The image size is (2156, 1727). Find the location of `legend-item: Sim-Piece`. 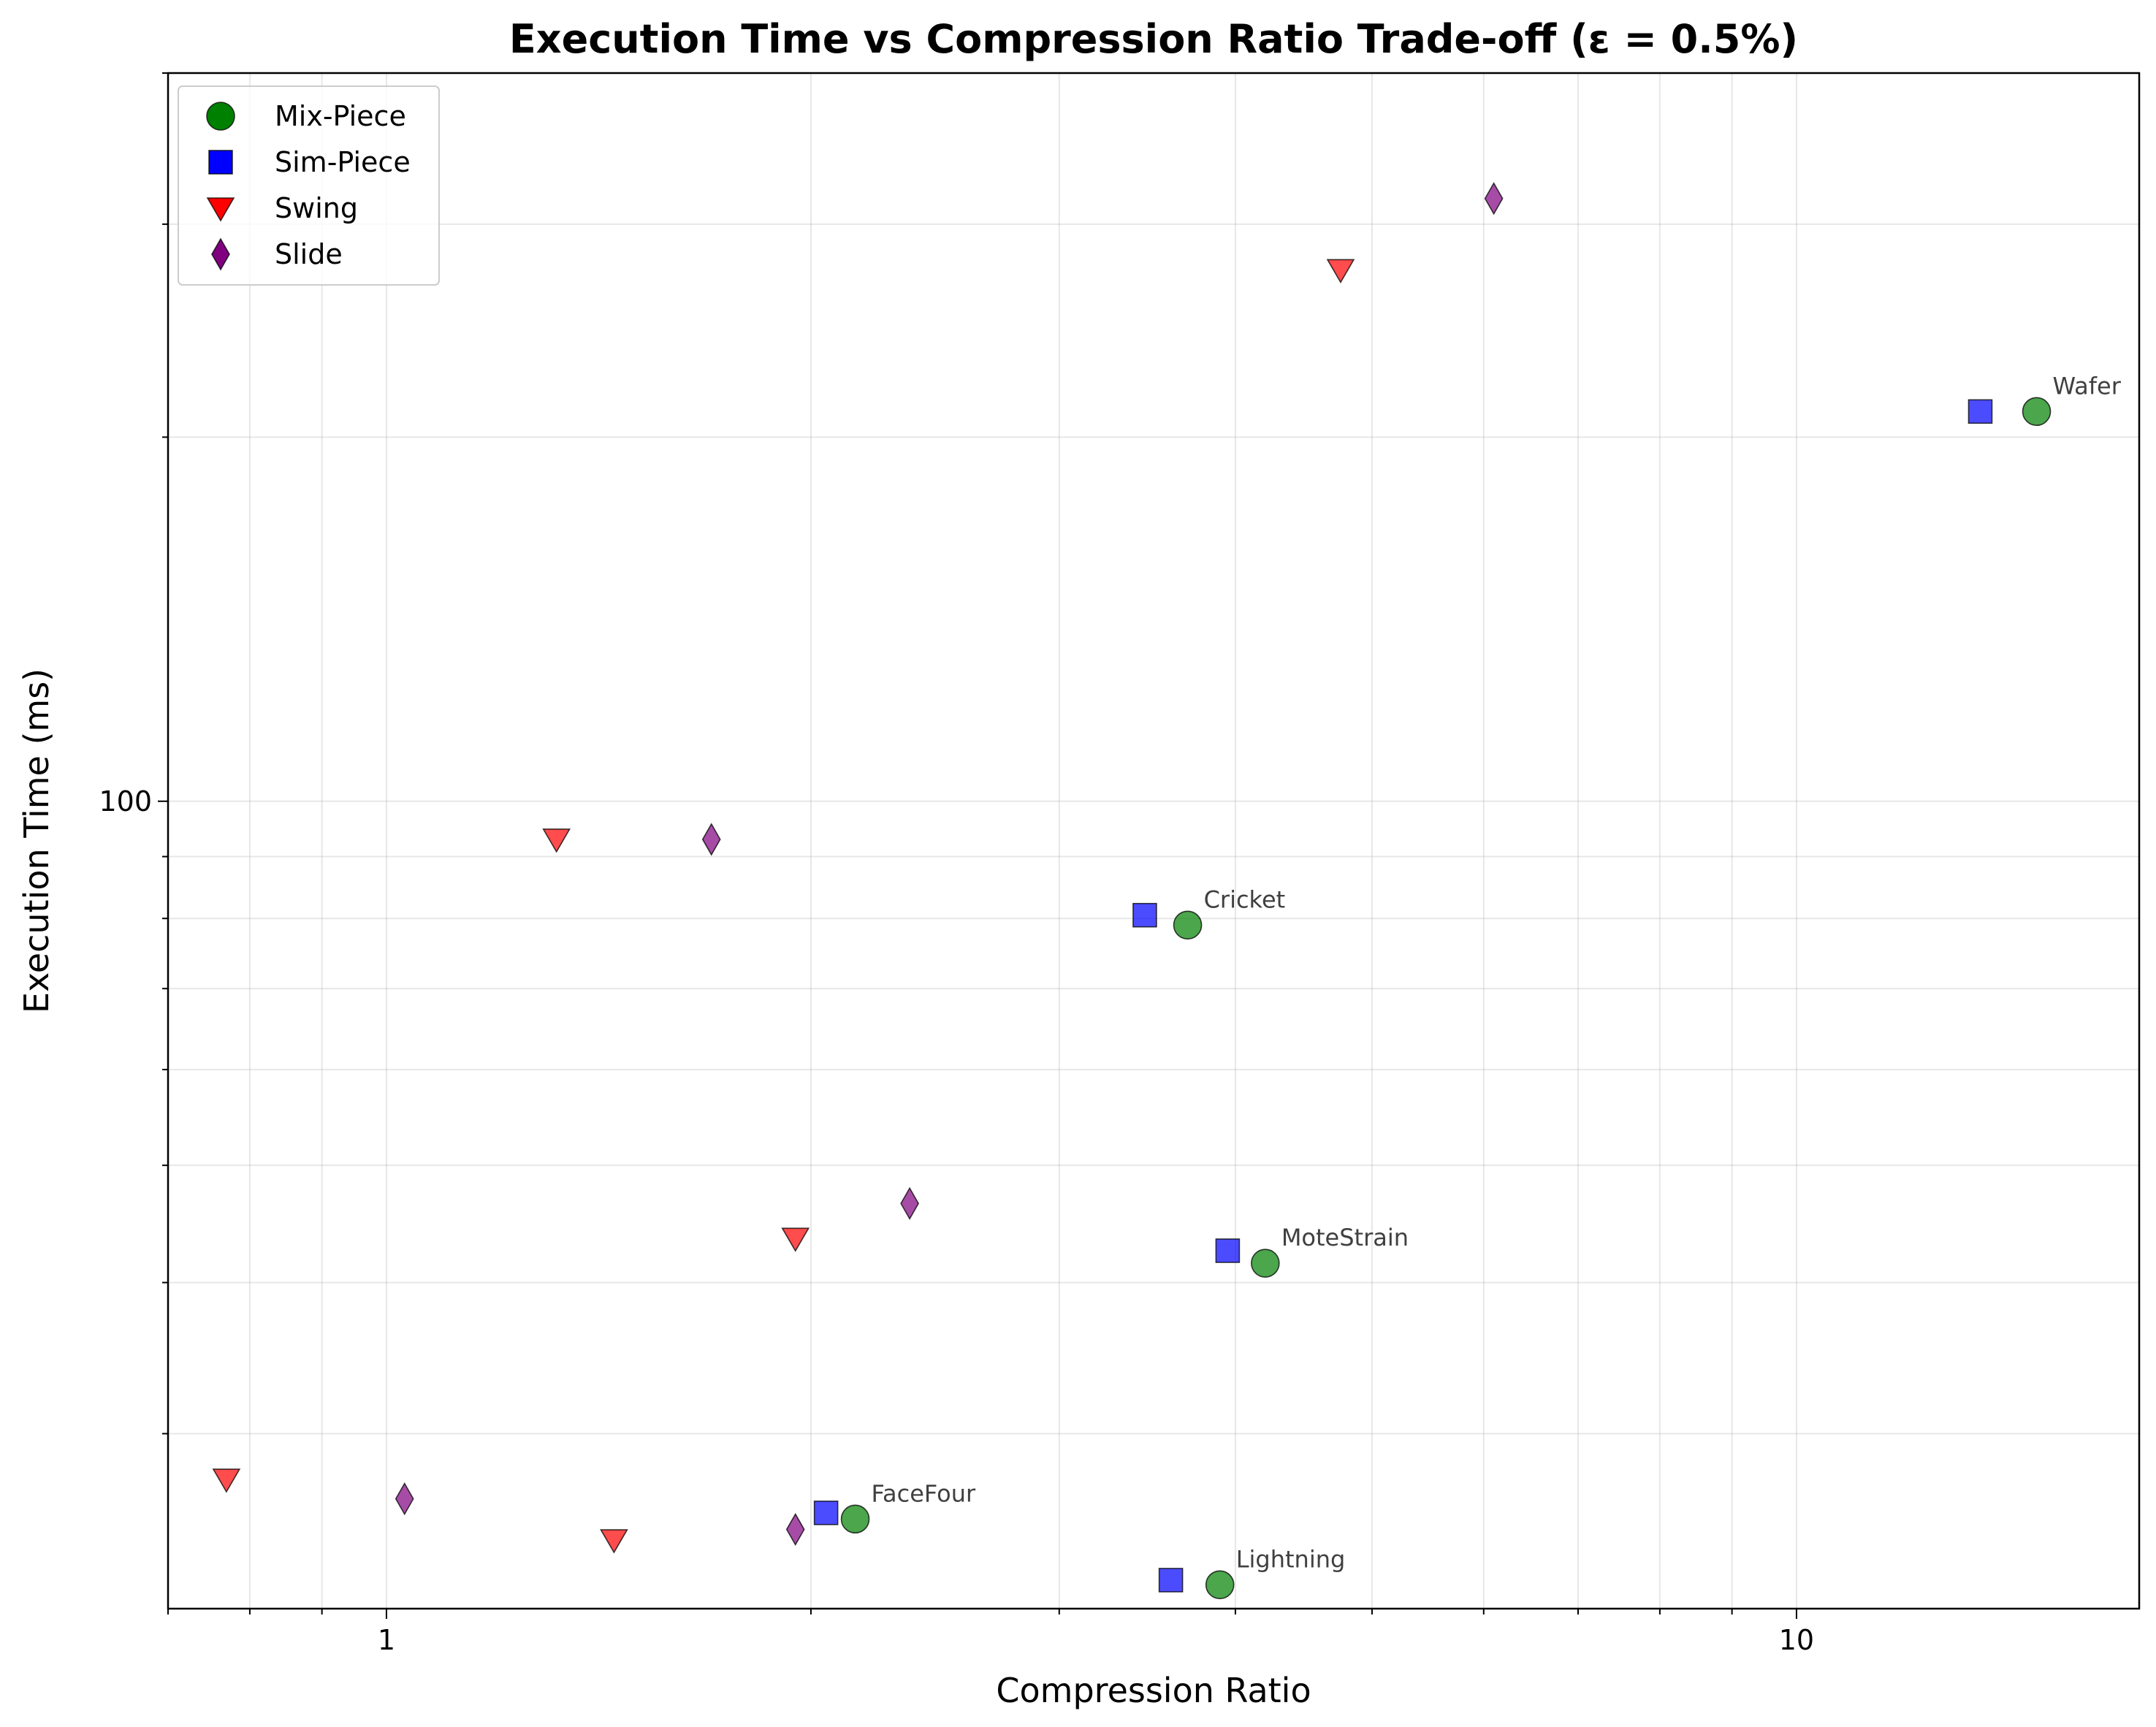

legend-item: Sim-Piece is located at coordinates (309, 162).